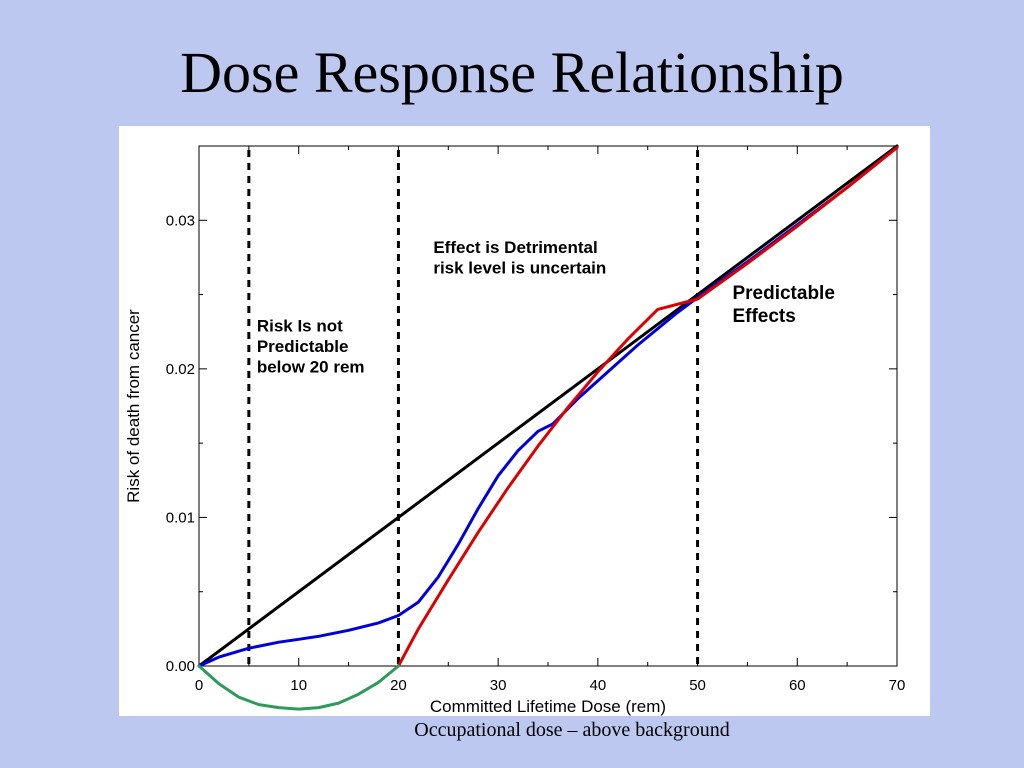  I want to click on y-axis-label: Risk of death from cancer, so click(133, 406).